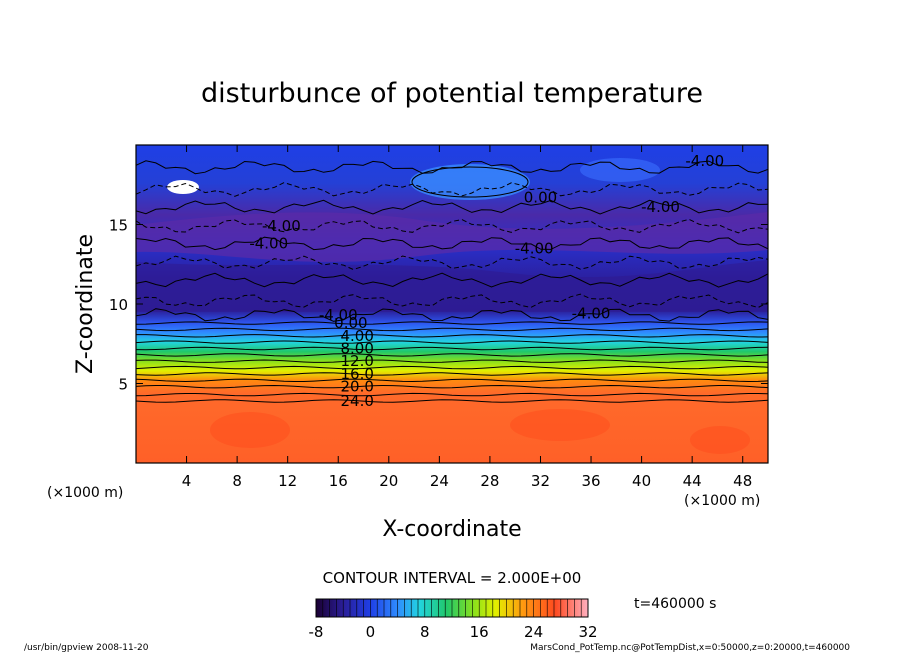  Describe the element at coordinates (675, 604) in the screenshot. I see `time-label: t=460000 s` at that location.